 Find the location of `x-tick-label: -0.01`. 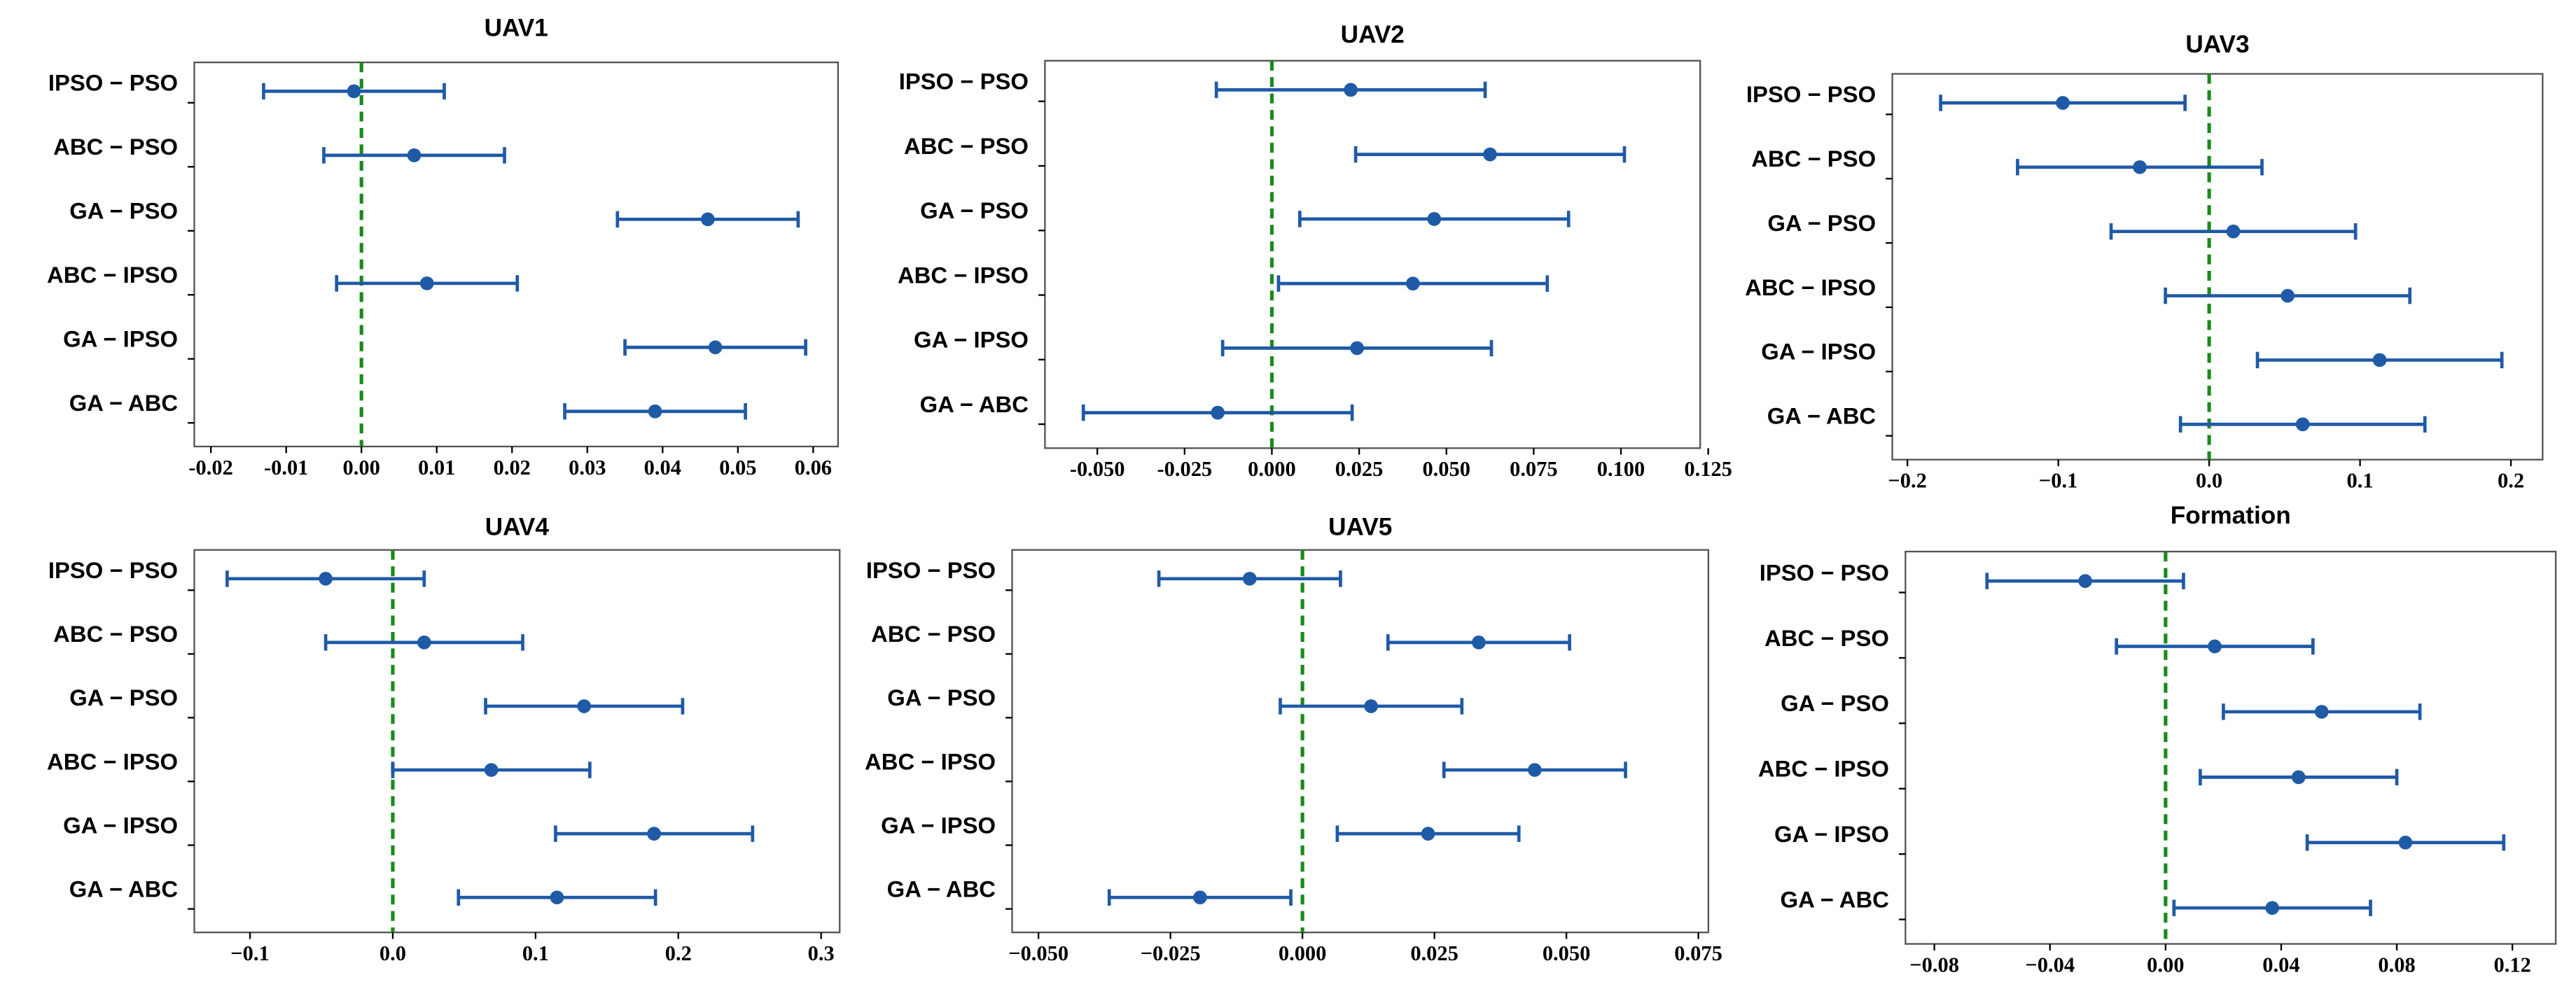

x-tick-label: -0.01 is located at coordinates (286, 467).